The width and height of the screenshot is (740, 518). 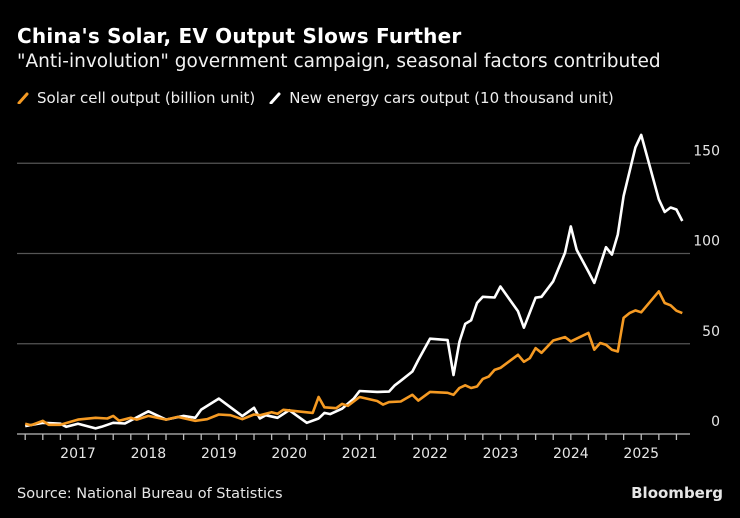 What do you see at coordinates (149, 454) in the screenshot?
I see `x-tick-label: 2018` at bounding box center [149, 454].